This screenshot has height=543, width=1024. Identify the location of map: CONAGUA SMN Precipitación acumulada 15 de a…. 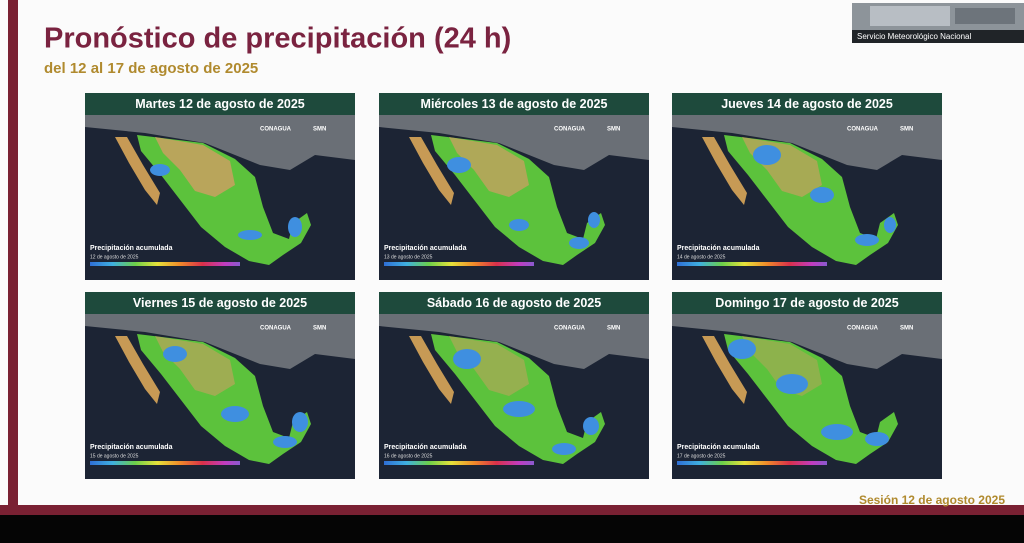
(220, 396).